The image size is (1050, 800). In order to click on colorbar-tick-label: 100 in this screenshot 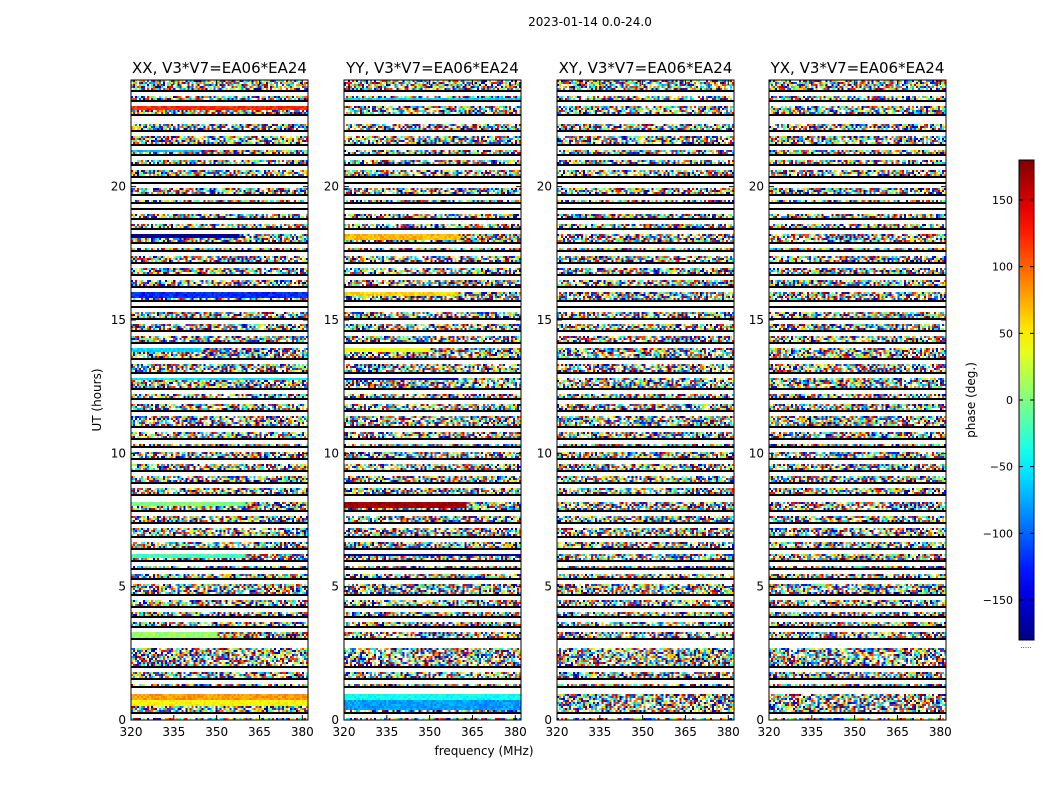, I will do `click(1002, 267)`.